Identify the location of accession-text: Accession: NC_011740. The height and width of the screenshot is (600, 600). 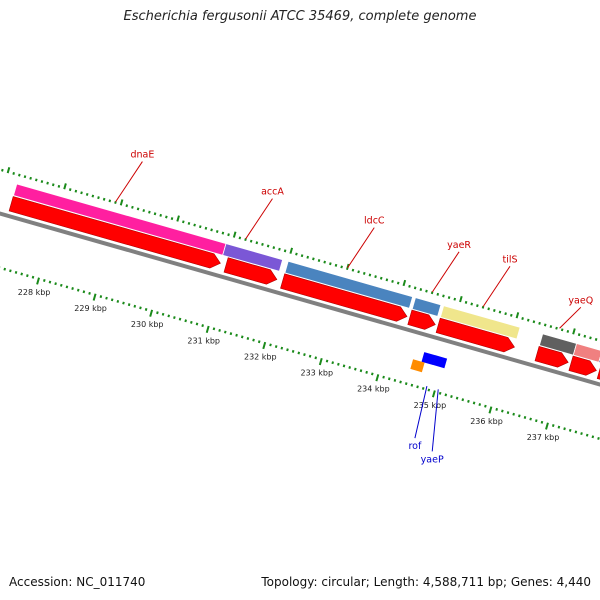
(77, 582).